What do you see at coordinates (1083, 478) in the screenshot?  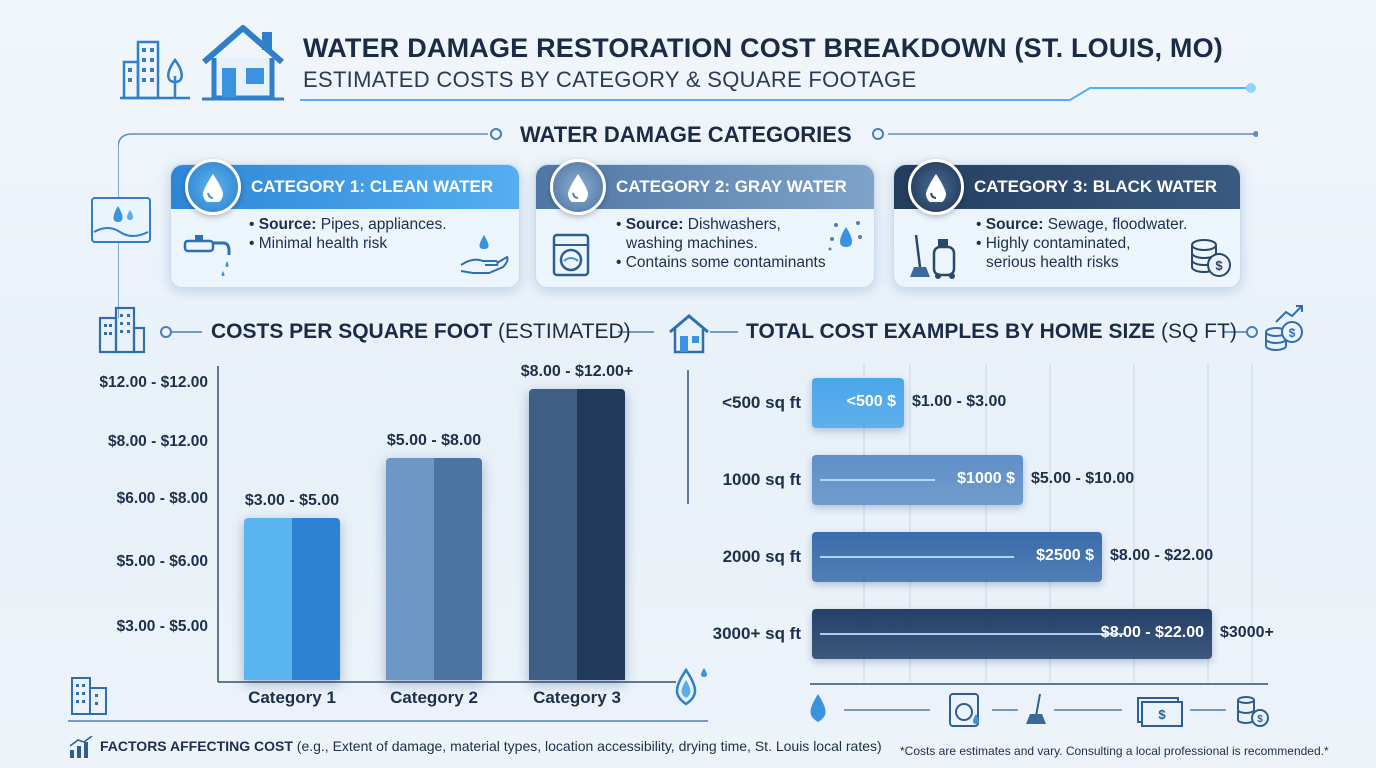 I see `hbar-range-label: $5.00 - $10.00` at bounding box center [1083, 478].